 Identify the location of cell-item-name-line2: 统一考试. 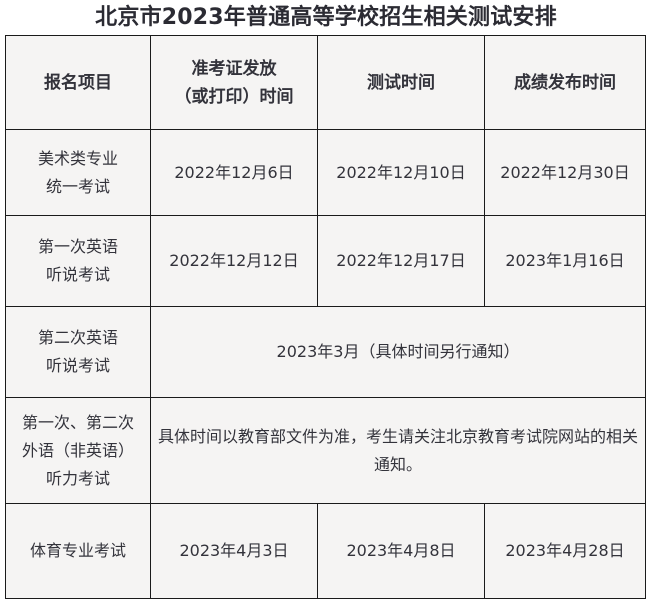
(77, 186).